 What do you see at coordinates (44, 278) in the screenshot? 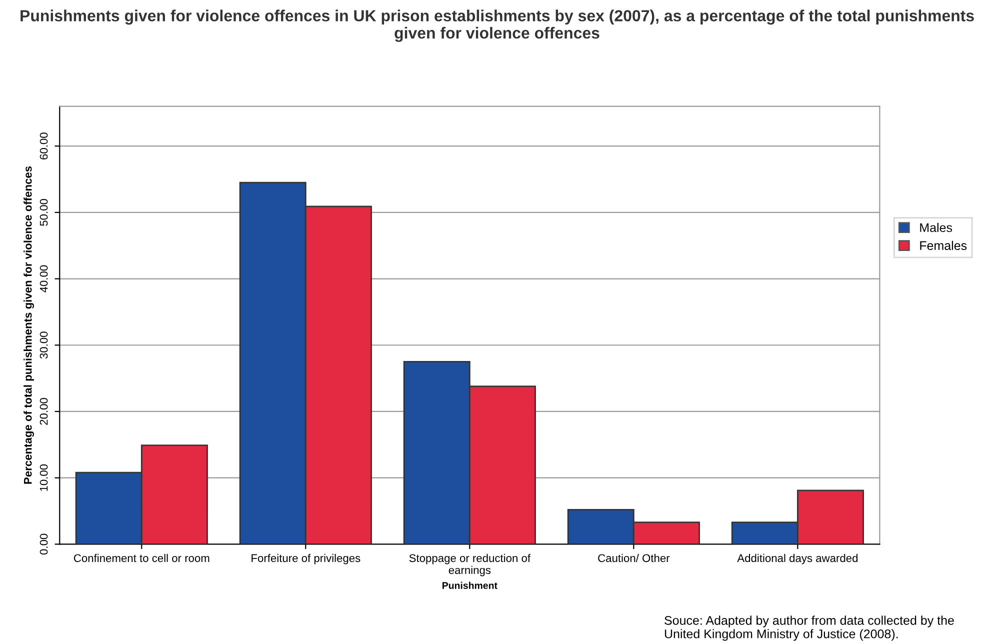
I see `y-tick-label: 40.00` at bounding box center [44, 278].